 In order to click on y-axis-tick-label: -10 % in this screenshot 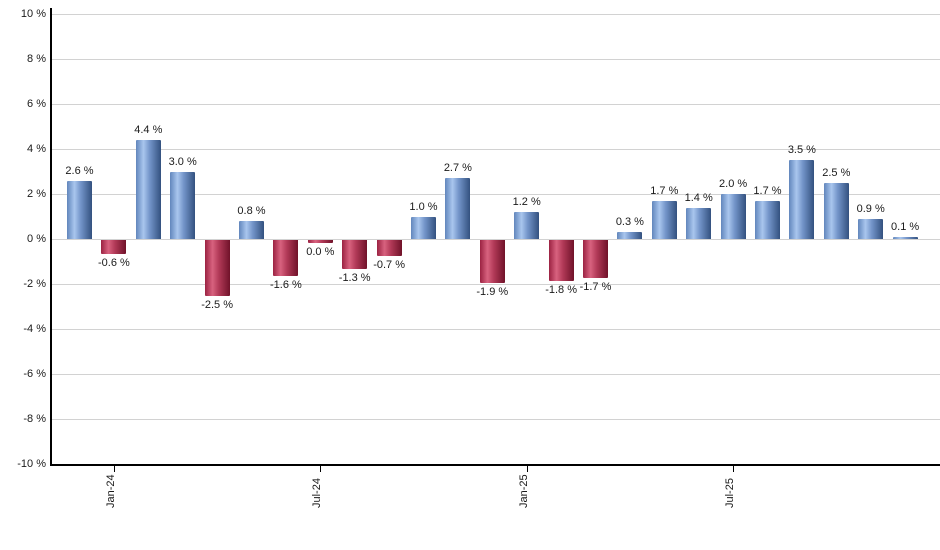, I will do `click(31, 464)`.